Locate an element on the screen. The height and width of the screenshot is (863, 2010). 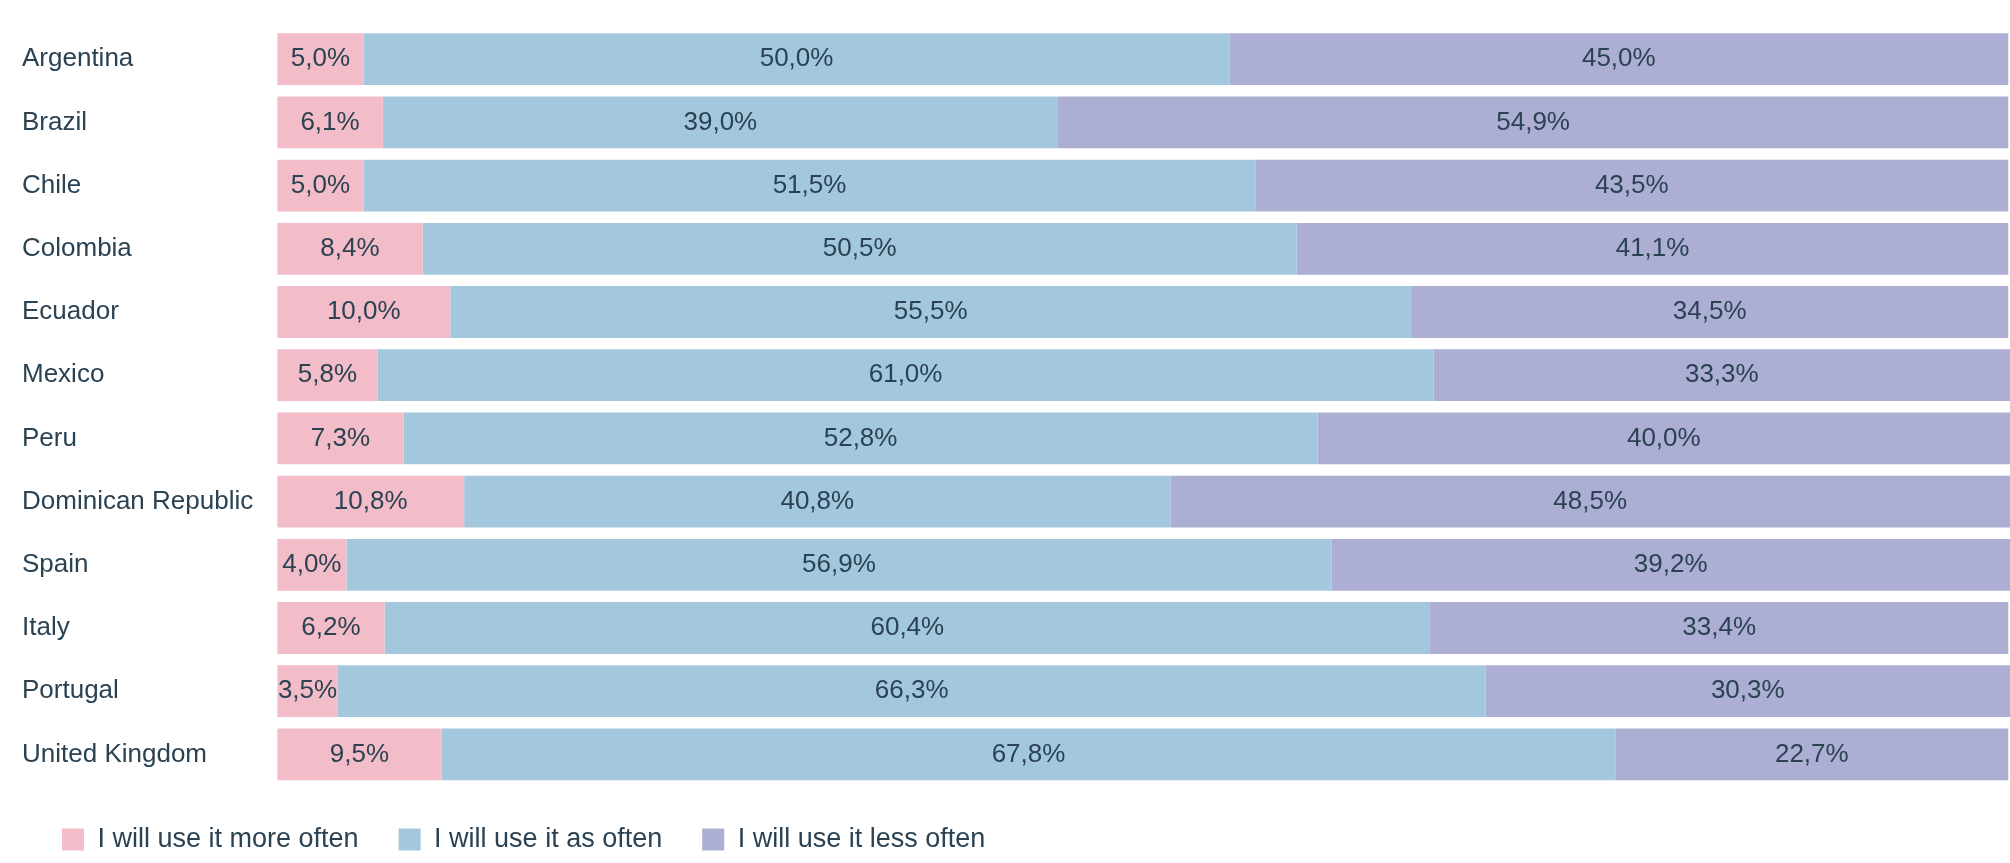
data-label: 3,5% is located at coordinates (307, 689).